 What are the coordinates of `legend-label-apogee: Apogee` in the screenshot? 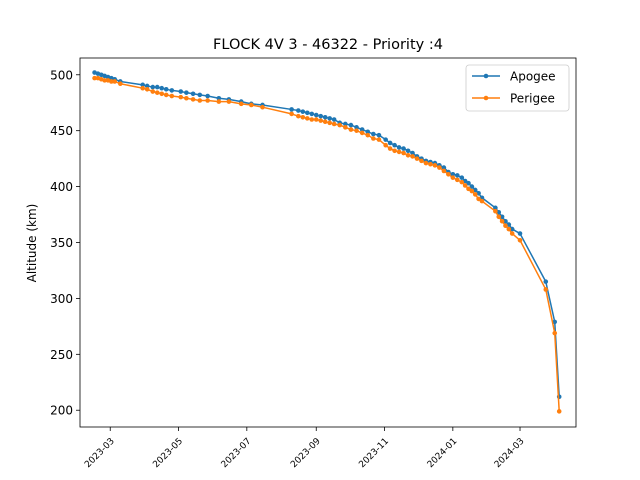 It's located at (533, 77).